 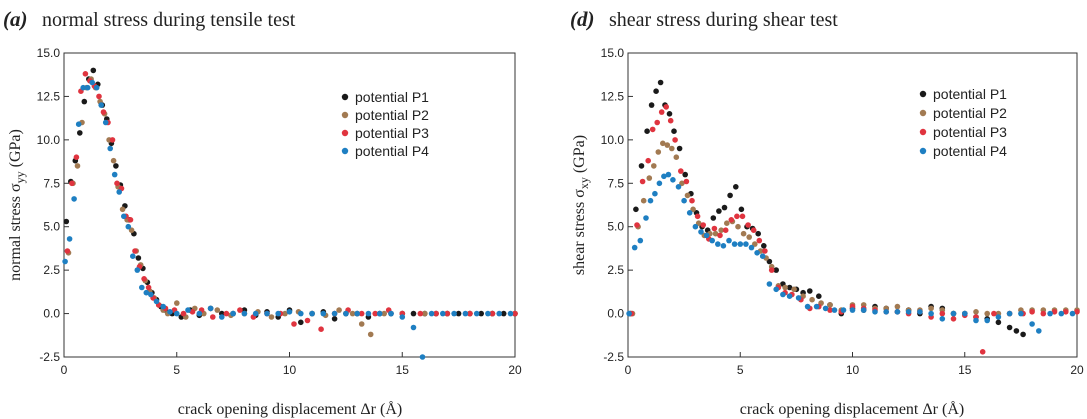 I want to click on legend-marker-d-p2, so click(x=923, y=113).